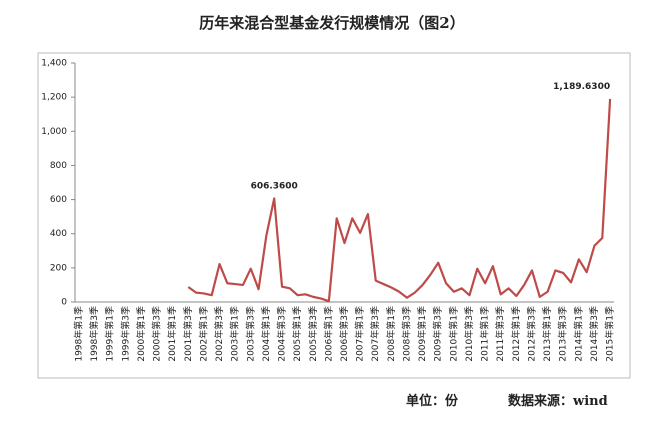 The height and width of the screenshot is (428, 665). What do you see at coordinates (375, 334) in the screenshot?
I see `x-tick-label: 2007年第3季` at bounding box center [375, 334].